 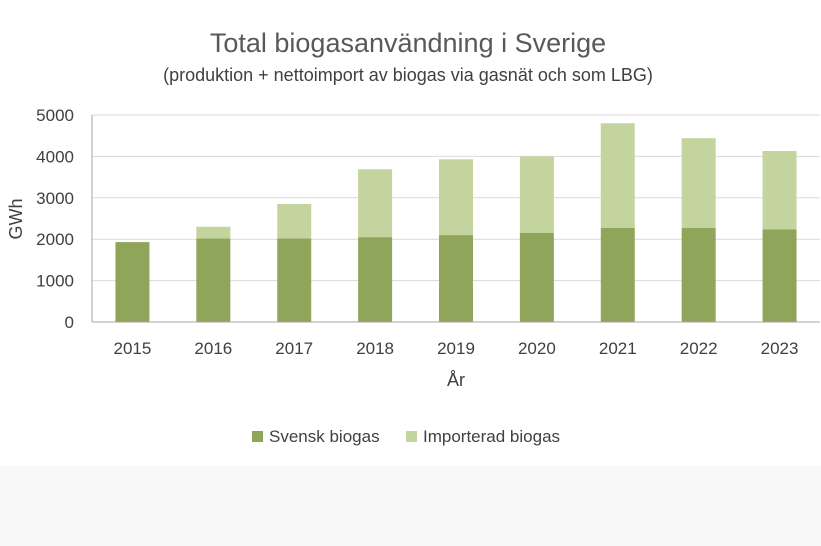 What do you see at coordinates (55, 198) in the screenshot?
I see `y-tick-label: 3000` at bounding box center [55, 198].